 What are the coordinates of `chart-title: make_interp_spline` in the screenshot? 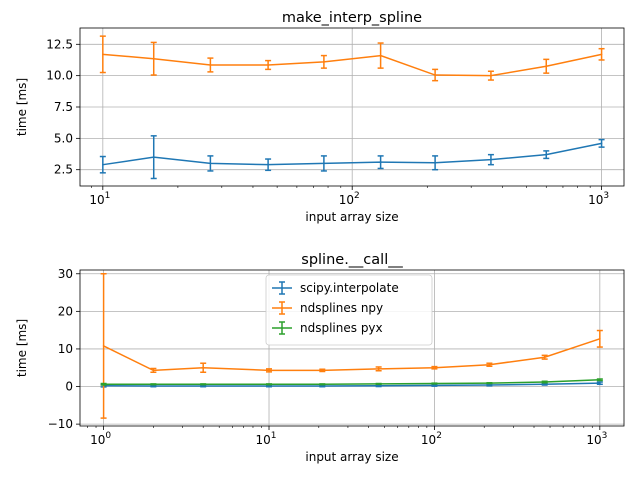 It's located at (352, 18).